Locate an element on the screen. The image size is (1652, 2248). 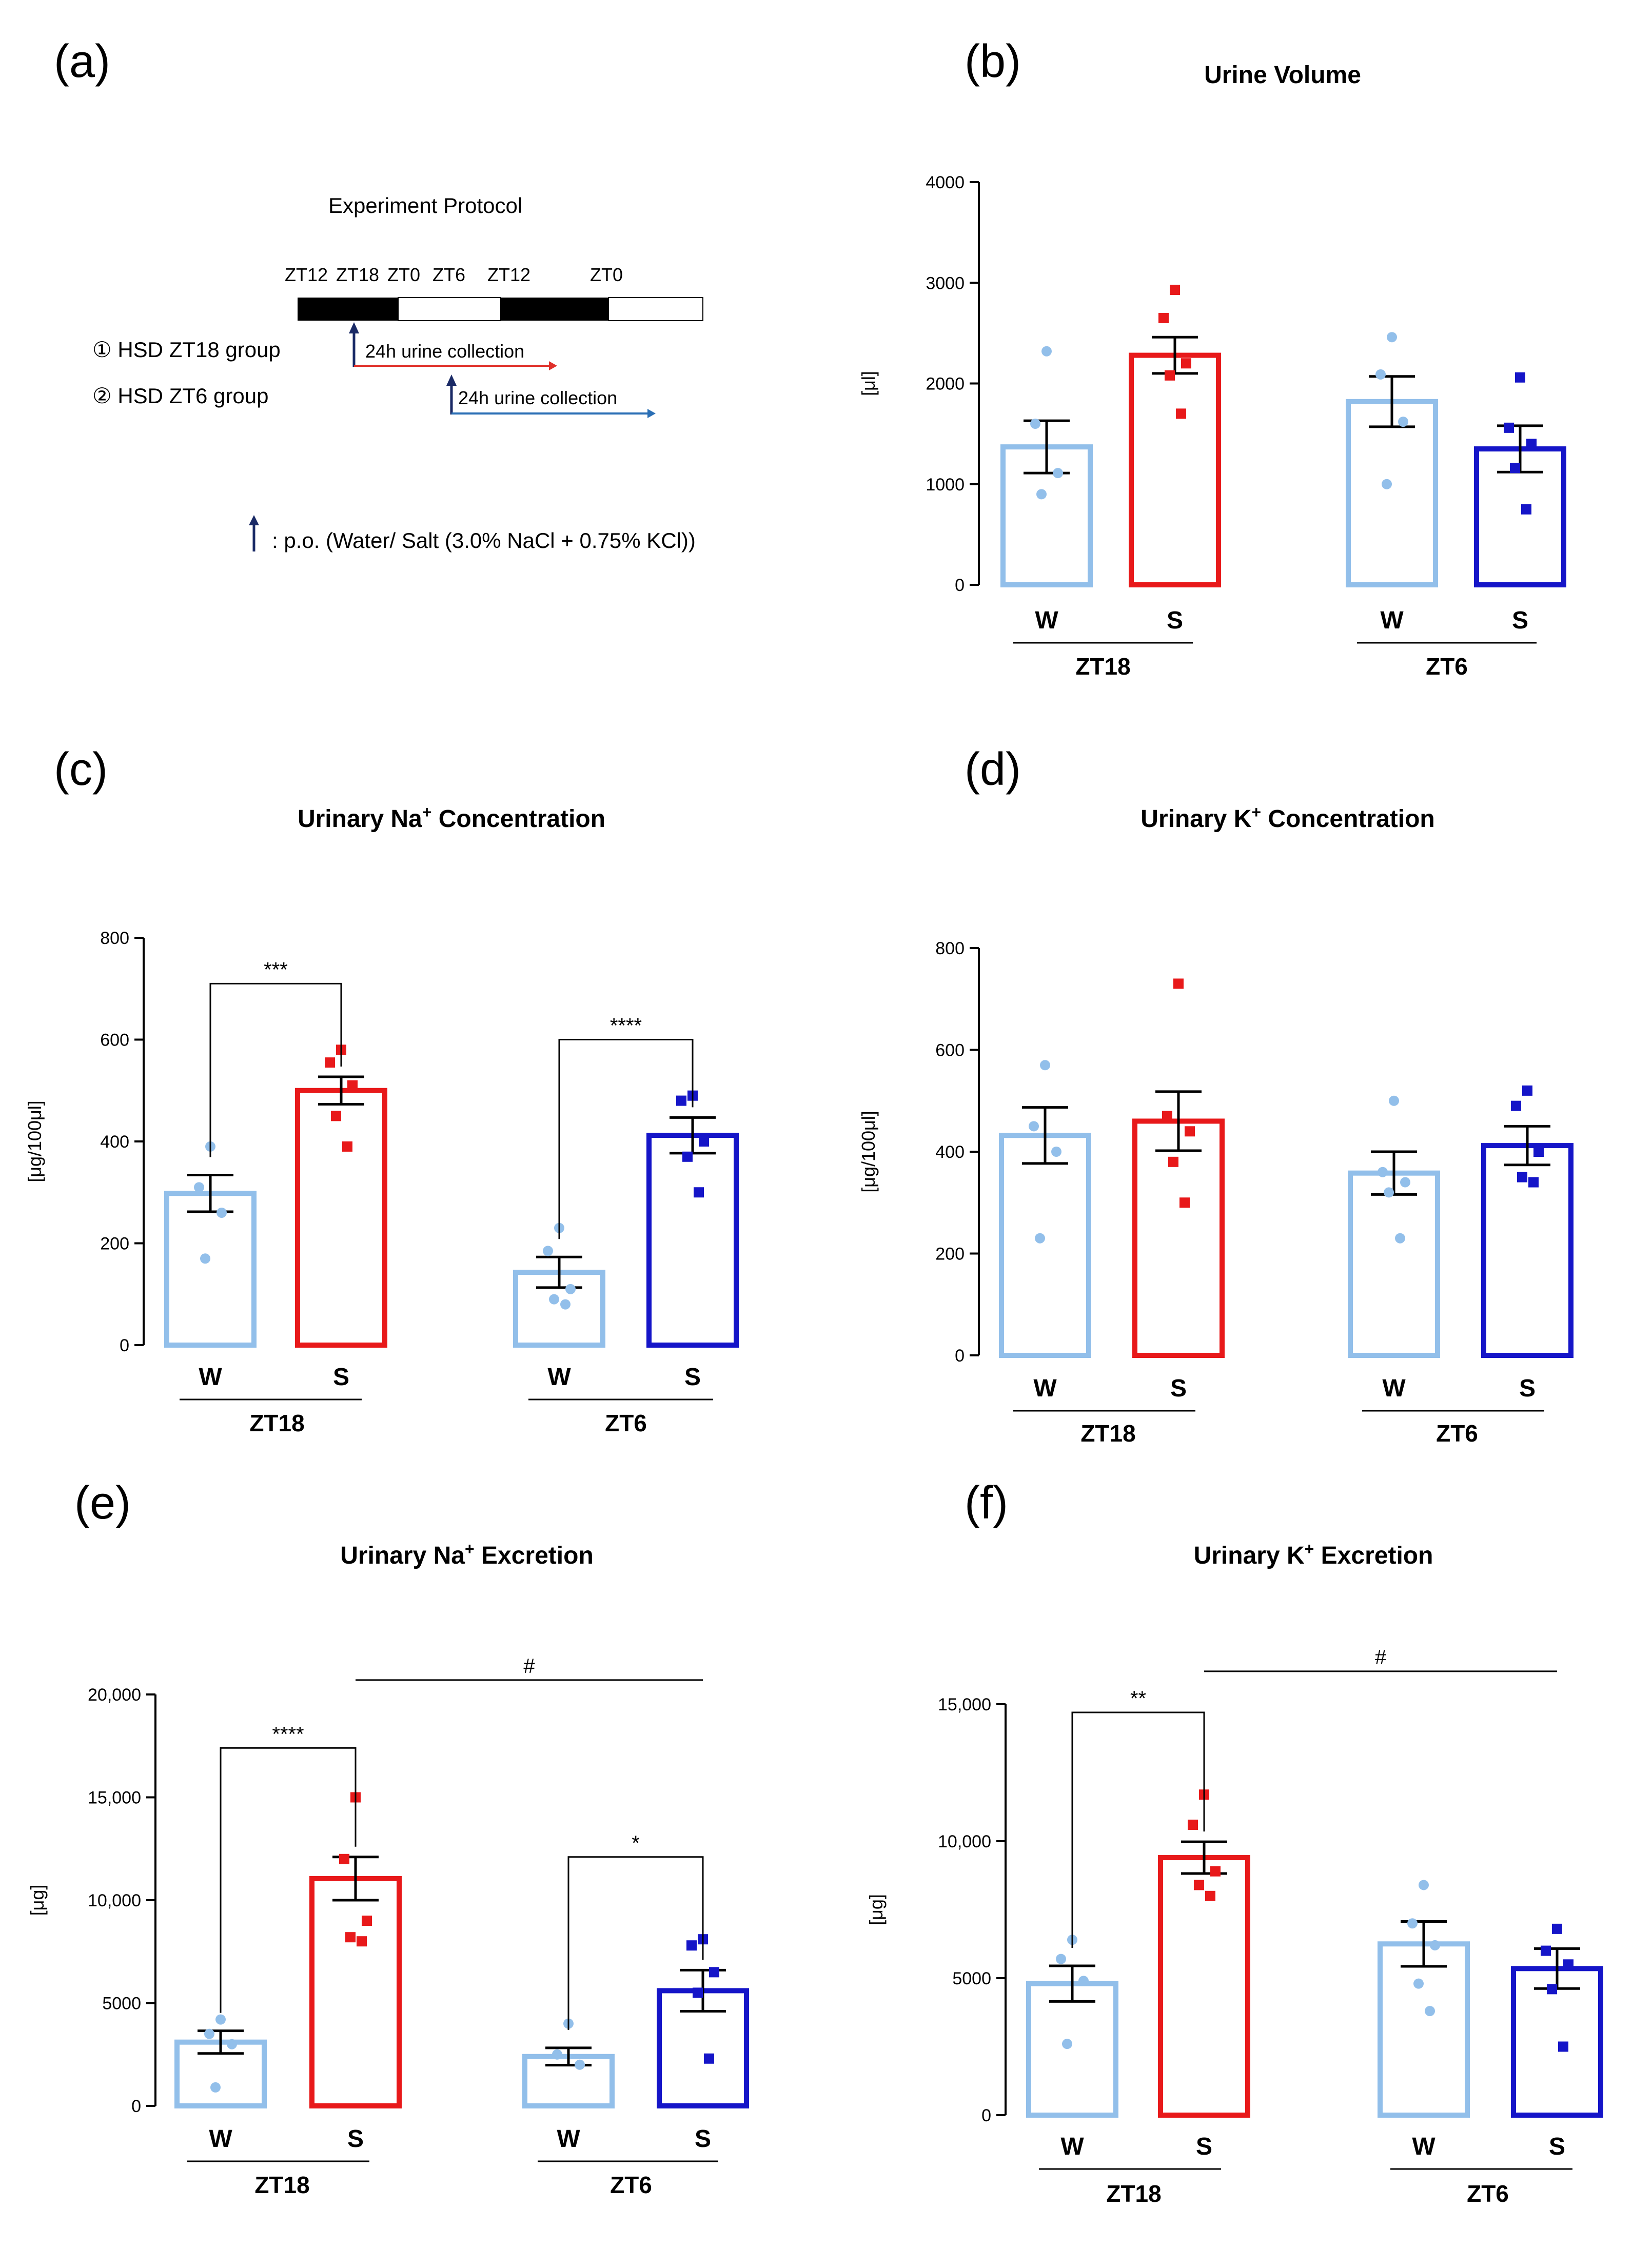
panel-label-f: (f) is located at coordinates (987, 1503).